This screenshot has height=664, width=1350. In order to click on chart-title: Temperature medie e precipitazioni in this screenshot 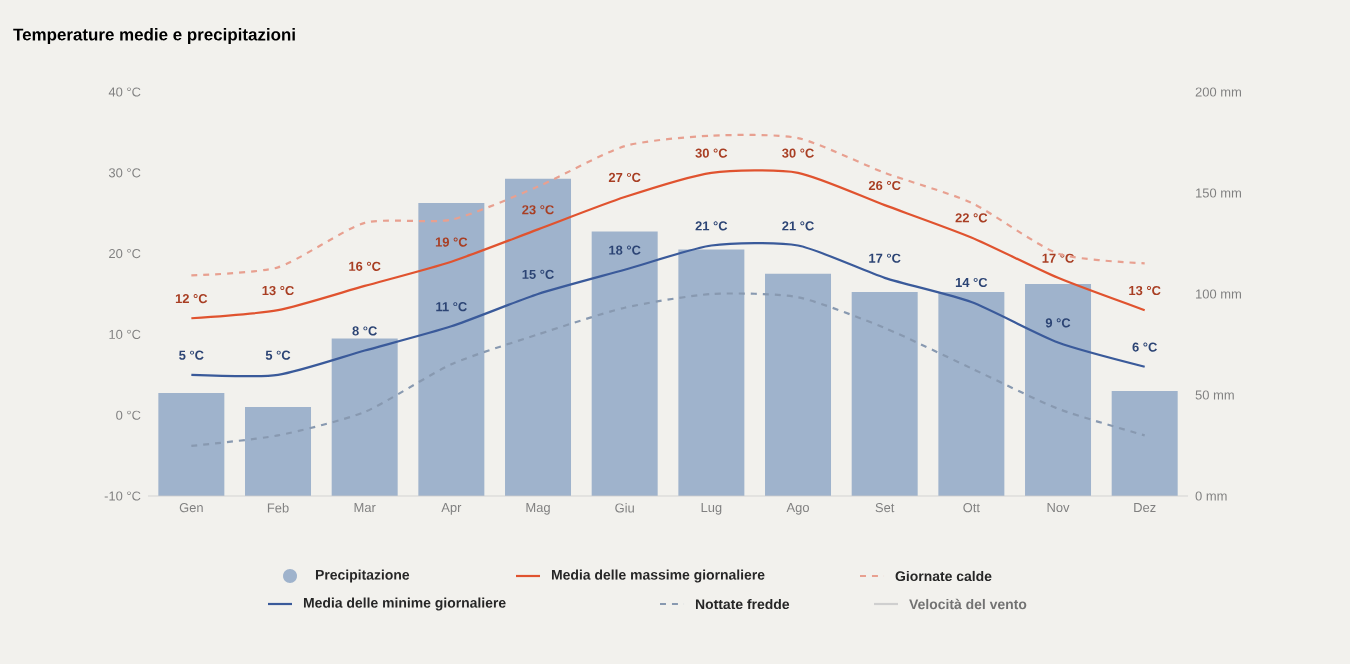, I will do `click(154, 36)`.